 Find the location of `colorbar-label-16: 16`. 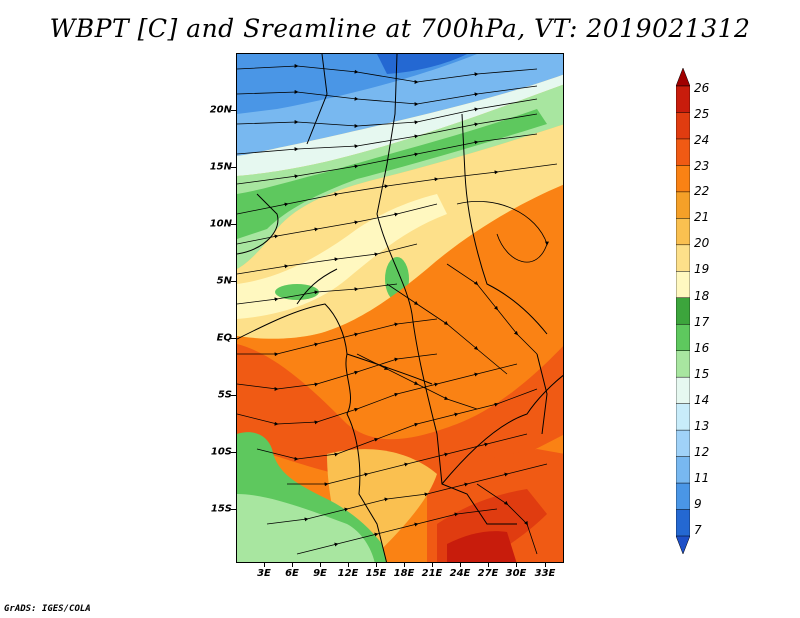

colorbar-label-16: 16 is located at coordinates (702, 348).